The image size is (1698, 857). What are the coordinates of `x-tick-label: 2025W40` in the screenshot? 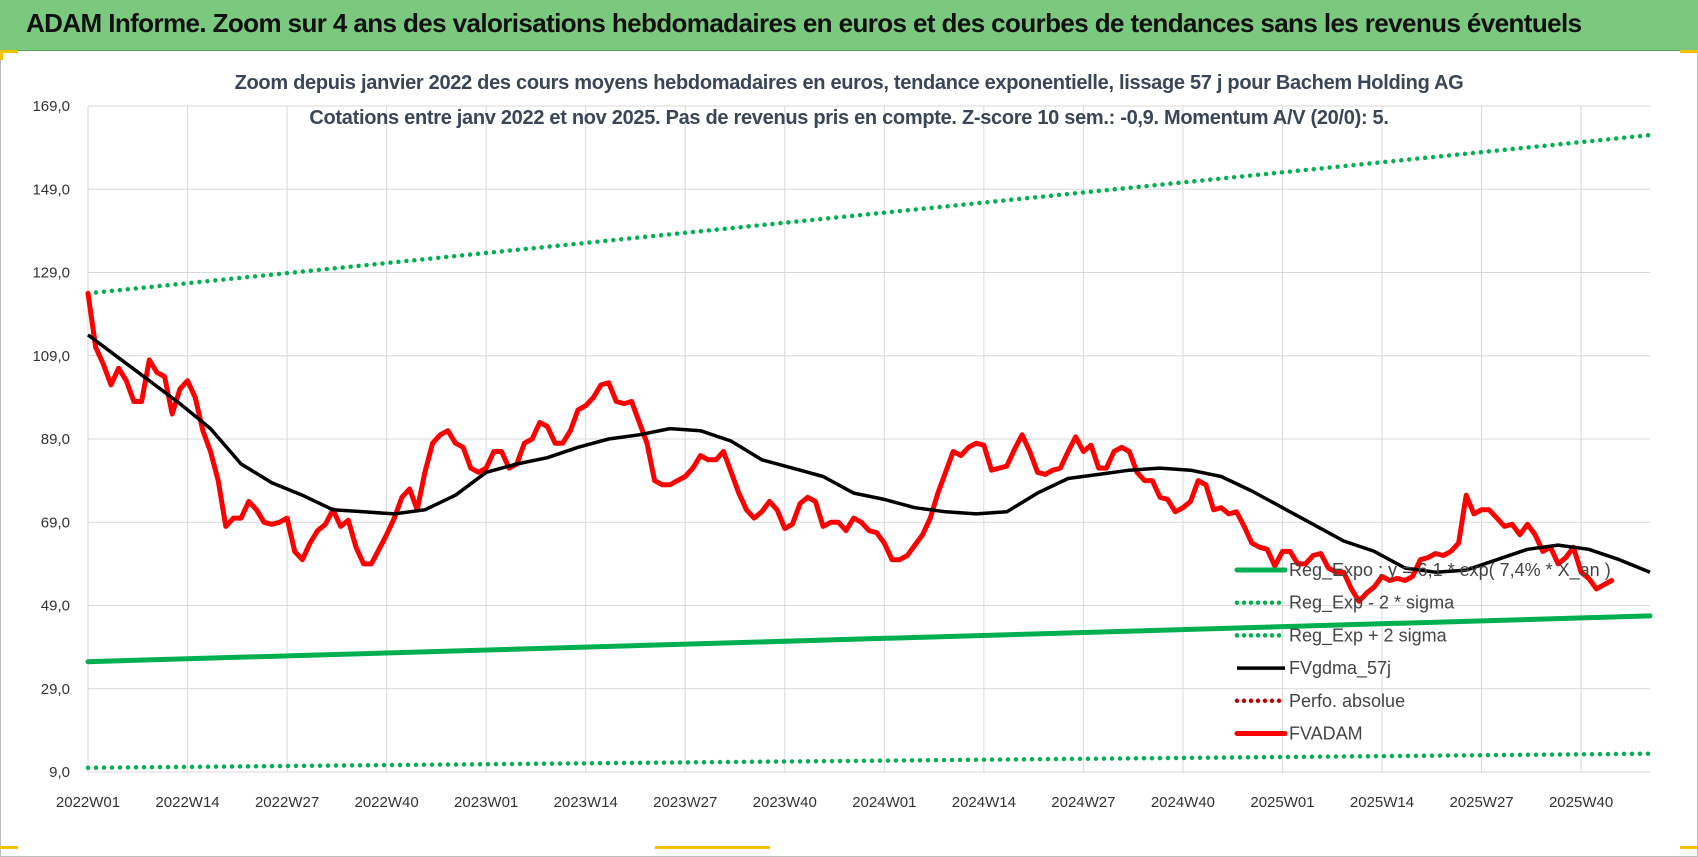 It's located at (1581, 802).